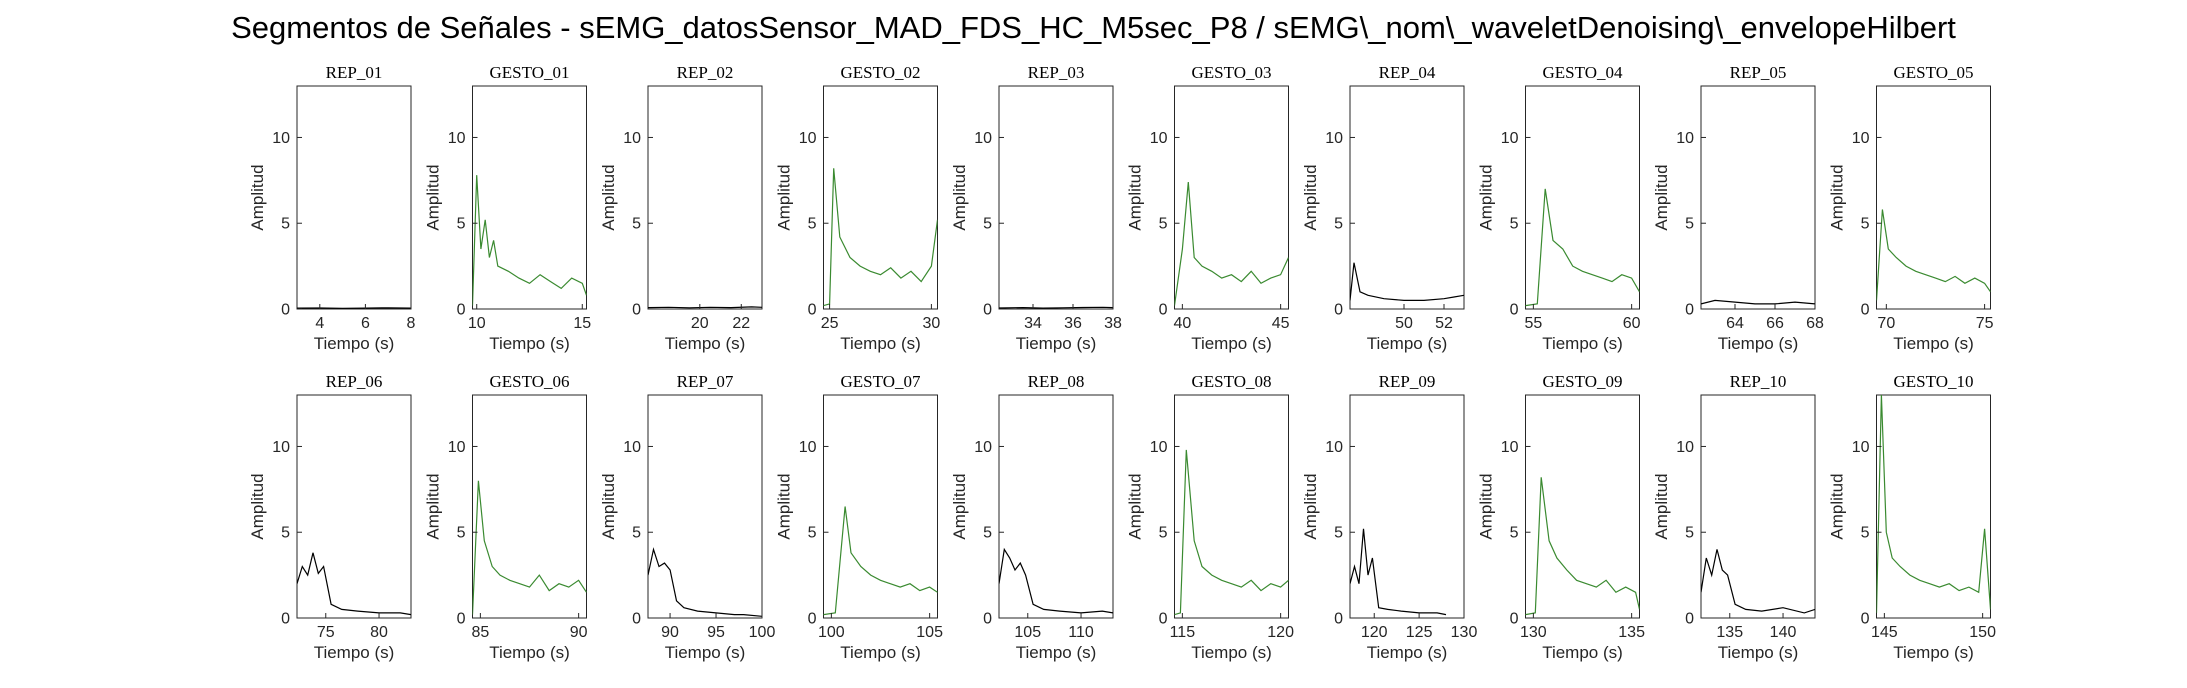 This screenshot has width=2187, height=688. What do you see at coordinates (365, 323) in the screenshot?
I see `panel-1-xtick-label: 6` at bounding box center [365, 323].